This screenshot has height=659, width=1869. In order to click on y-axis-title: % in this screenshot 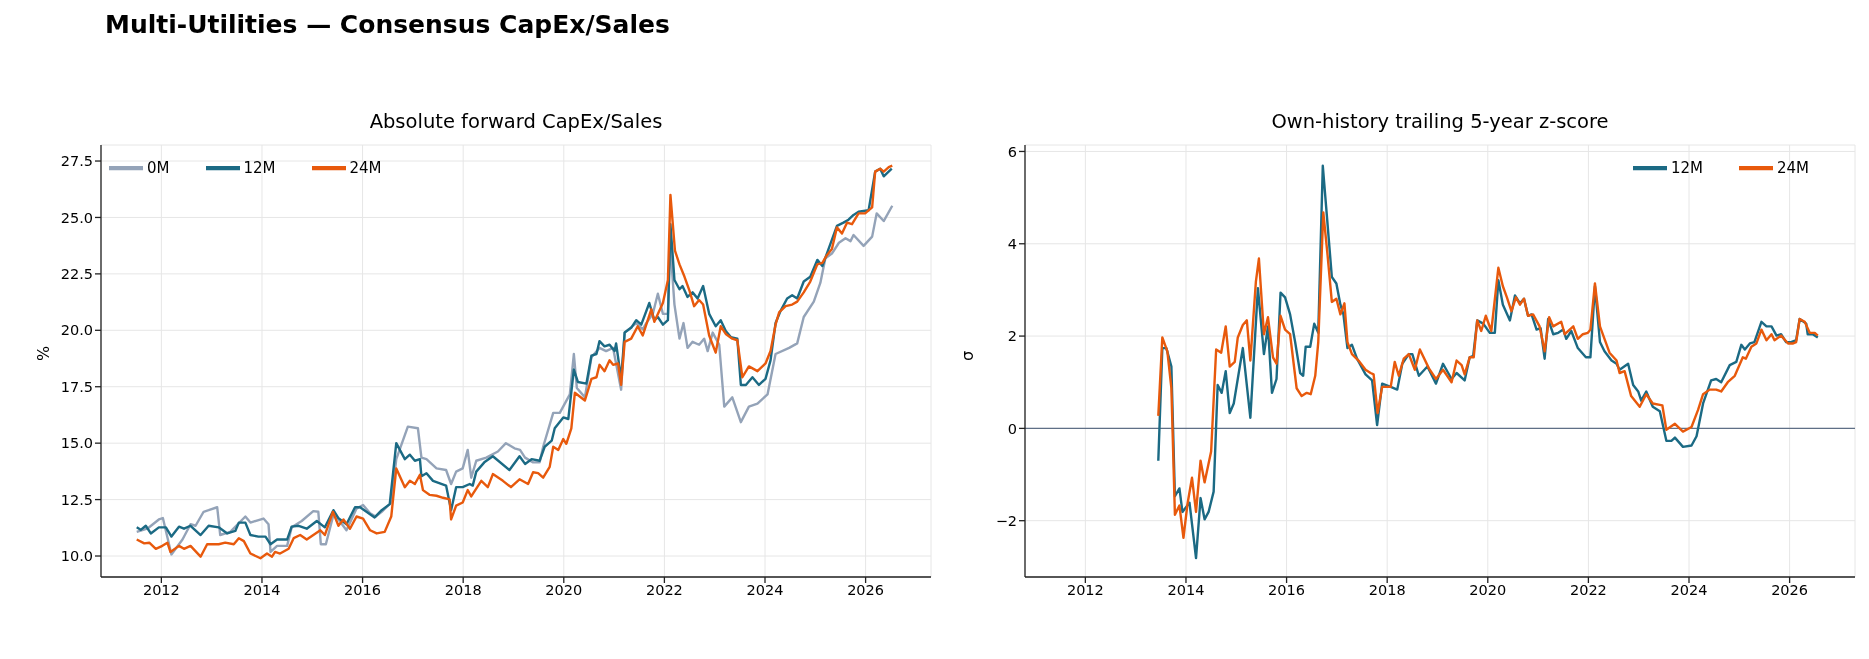, I will do `click(43, 353)`.